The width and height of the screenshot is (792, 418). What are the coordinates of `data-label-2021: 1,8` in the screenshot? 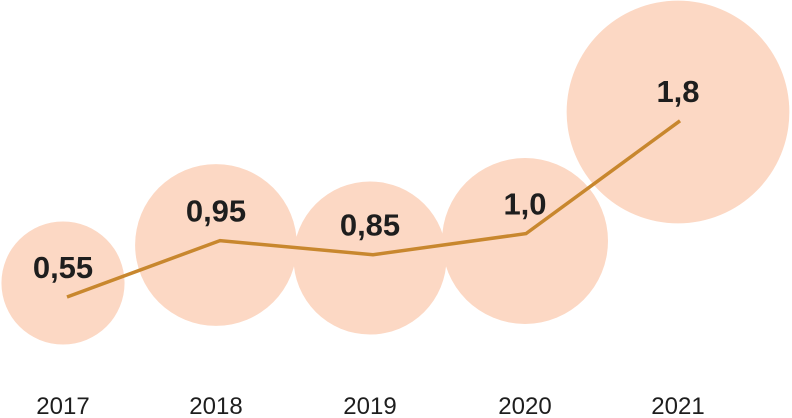 It's located at (677, 91).